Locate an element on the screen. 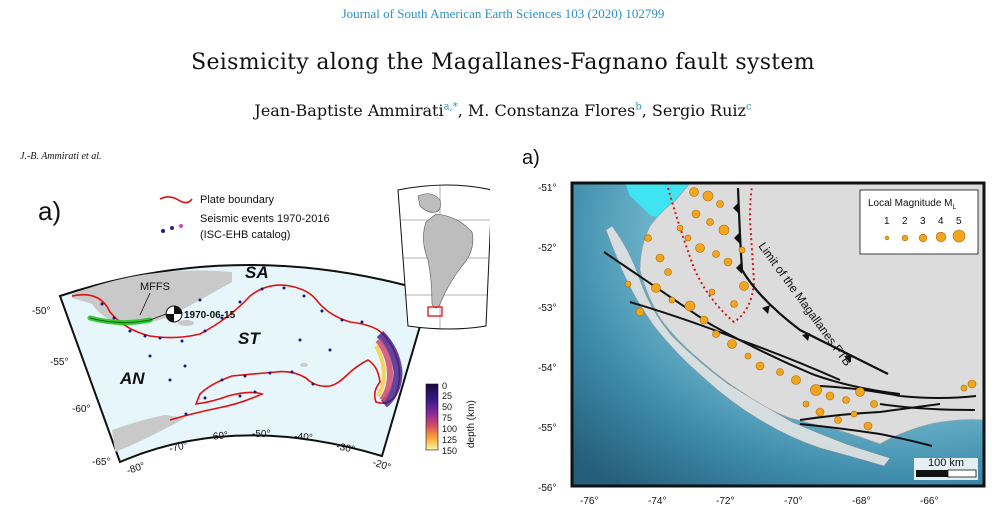 This screenshot has height=532, width=1006. svg-text: 2 is located at coordinates (905, 221).